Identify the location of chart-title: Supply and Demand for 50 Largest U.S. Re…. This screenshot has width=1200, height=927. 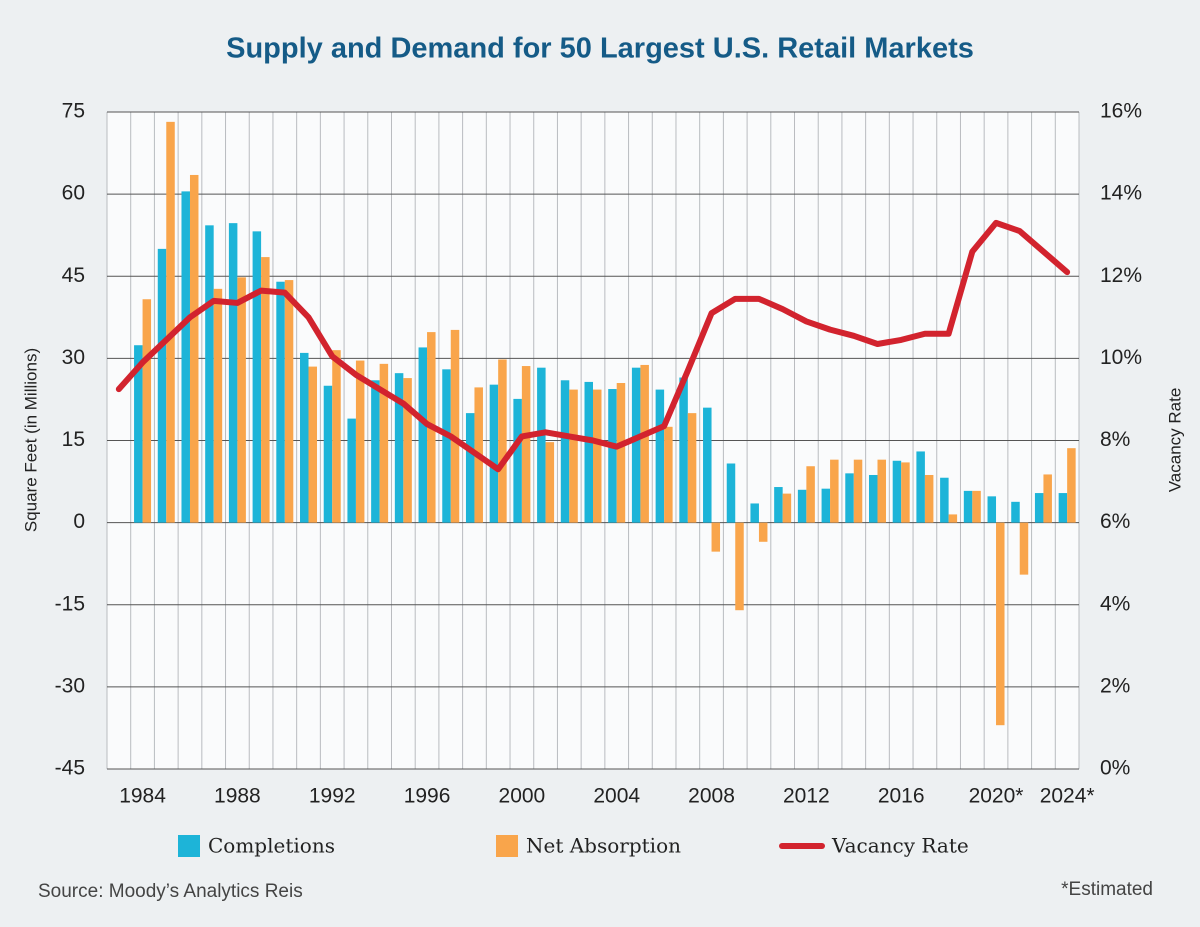
(600, 49).